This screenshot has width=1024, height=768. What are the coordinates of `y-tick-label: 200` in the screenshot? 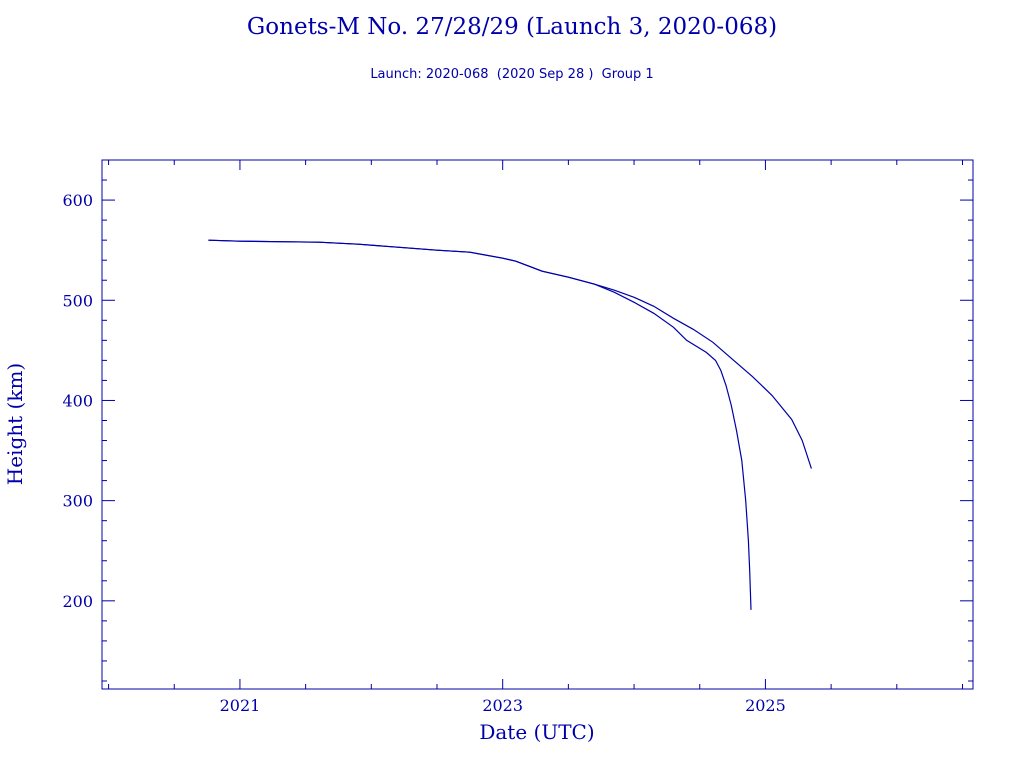 It's located at (77, 601).